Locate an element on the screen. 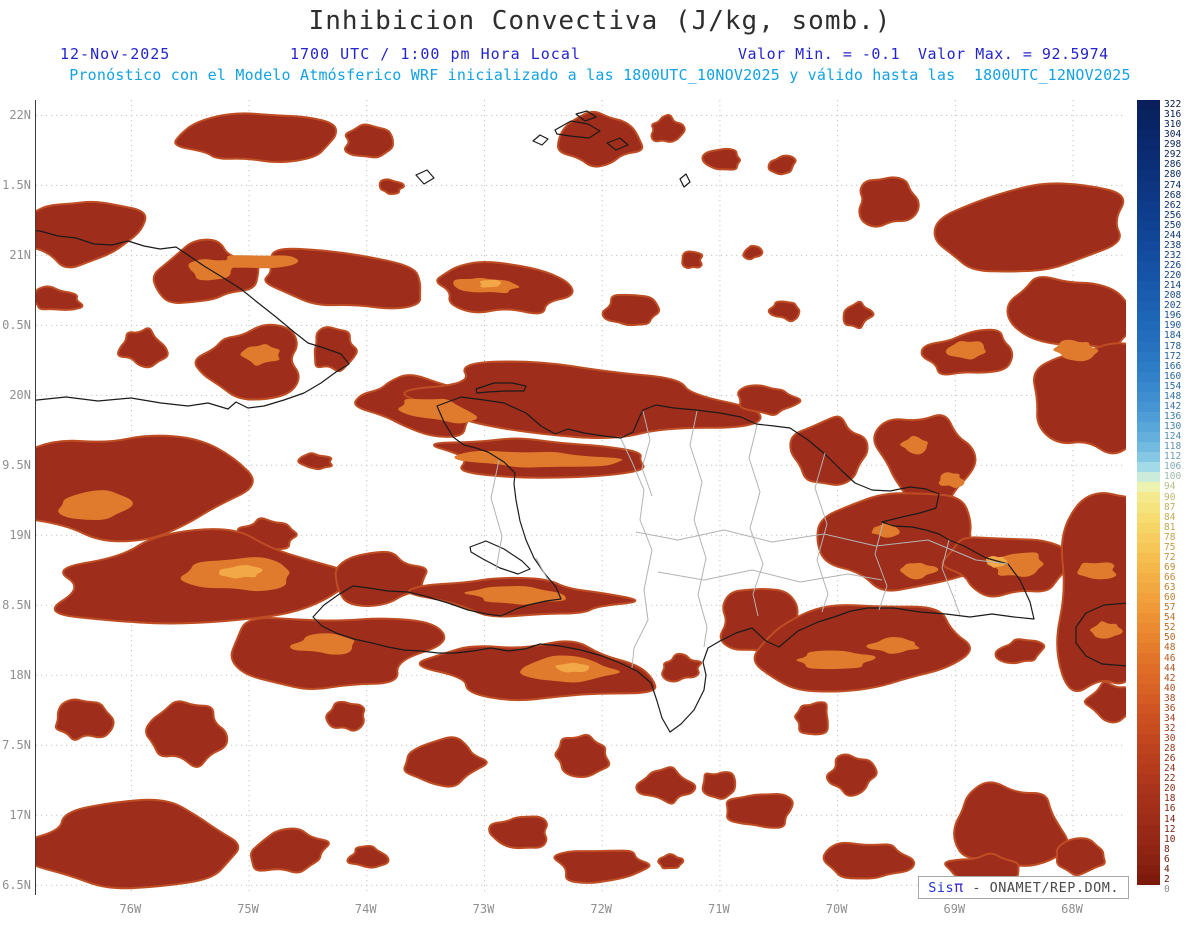 Image resolution: width=1200 pixels, height=927 pixels. cin-field-blob-bright is located at coordinates (240, 572).